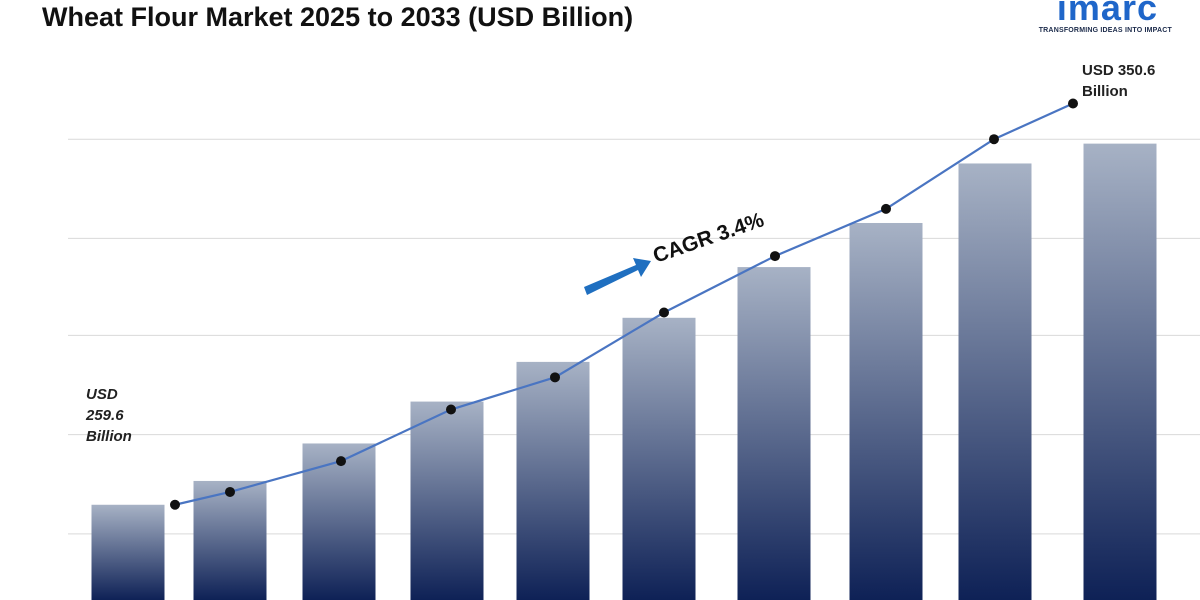 Image resolution: width=1200 pixels, height=600 pixels. Describe the element at coordinates (104, 415) in the screenshot. I see `start-value-label-line-1: 259.6` at that location.